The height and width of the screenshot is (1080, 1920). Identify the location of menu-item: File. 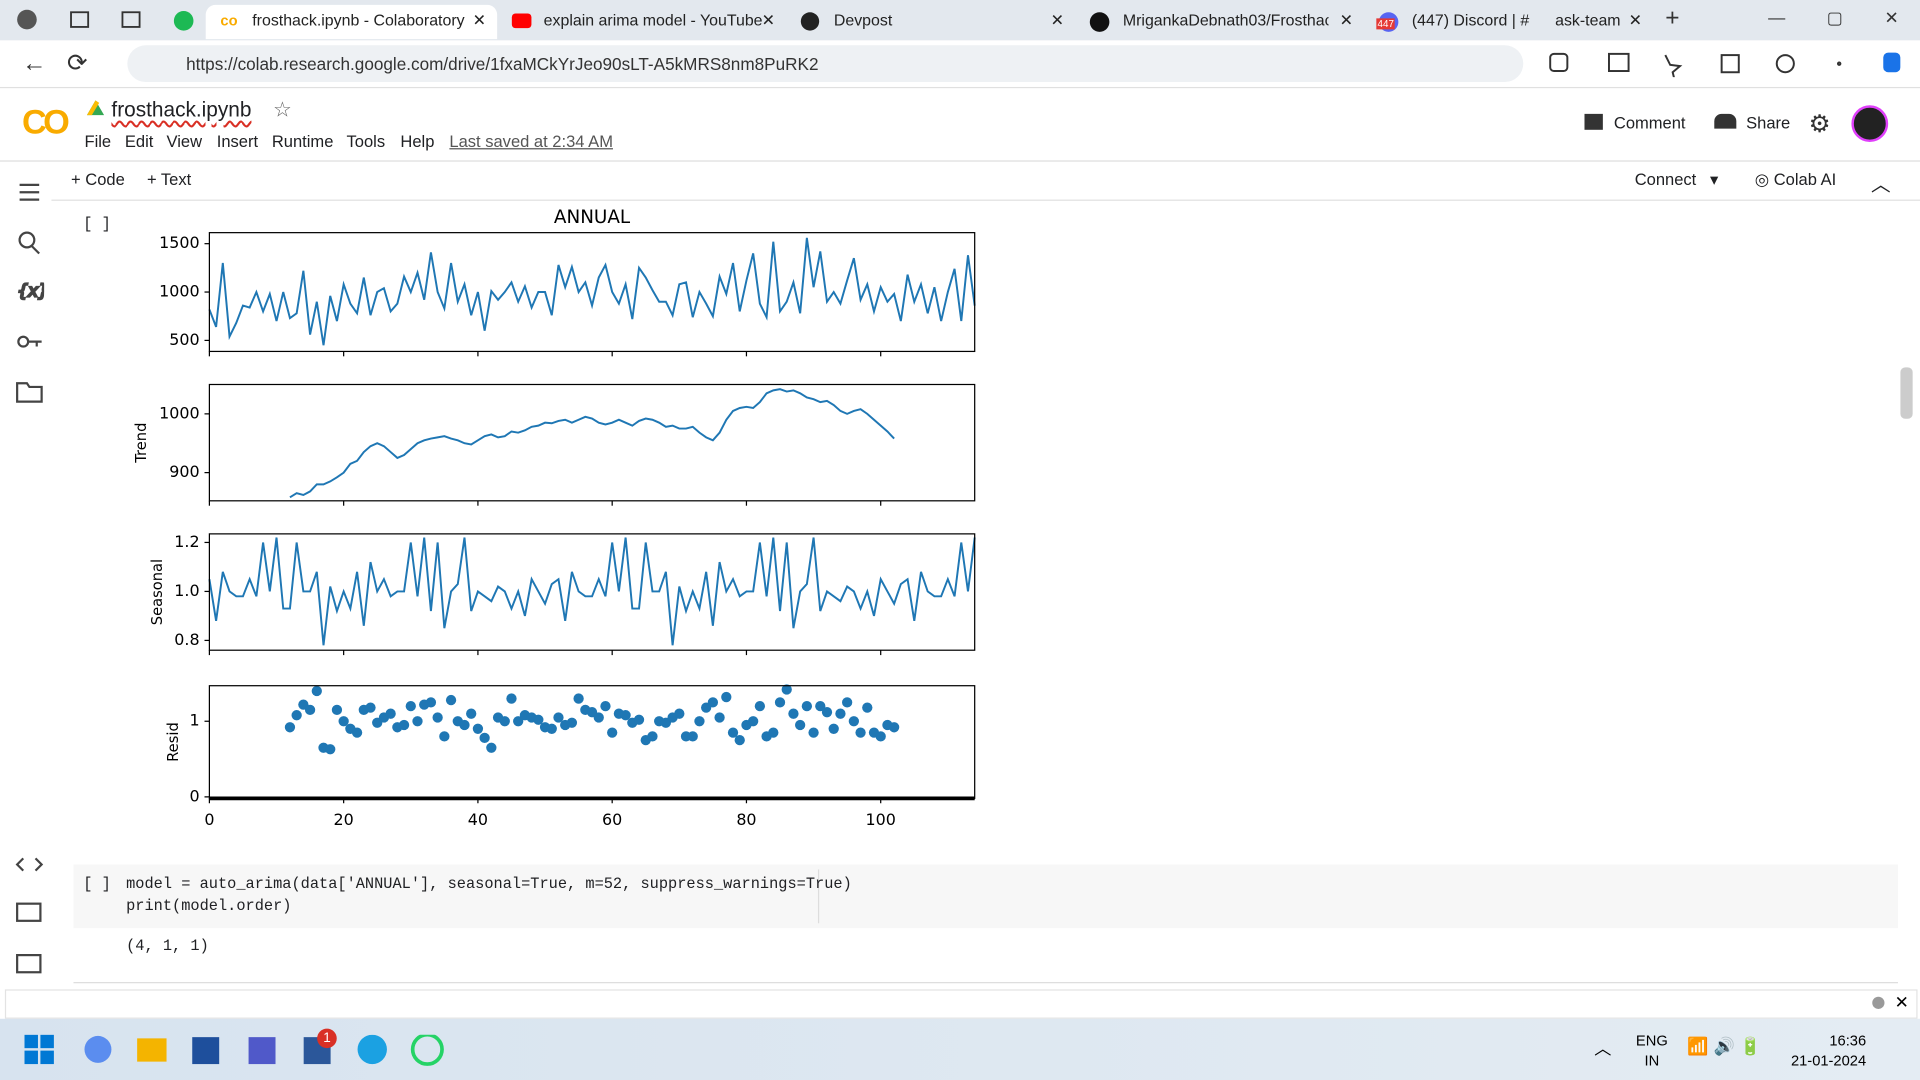
(98, 141).